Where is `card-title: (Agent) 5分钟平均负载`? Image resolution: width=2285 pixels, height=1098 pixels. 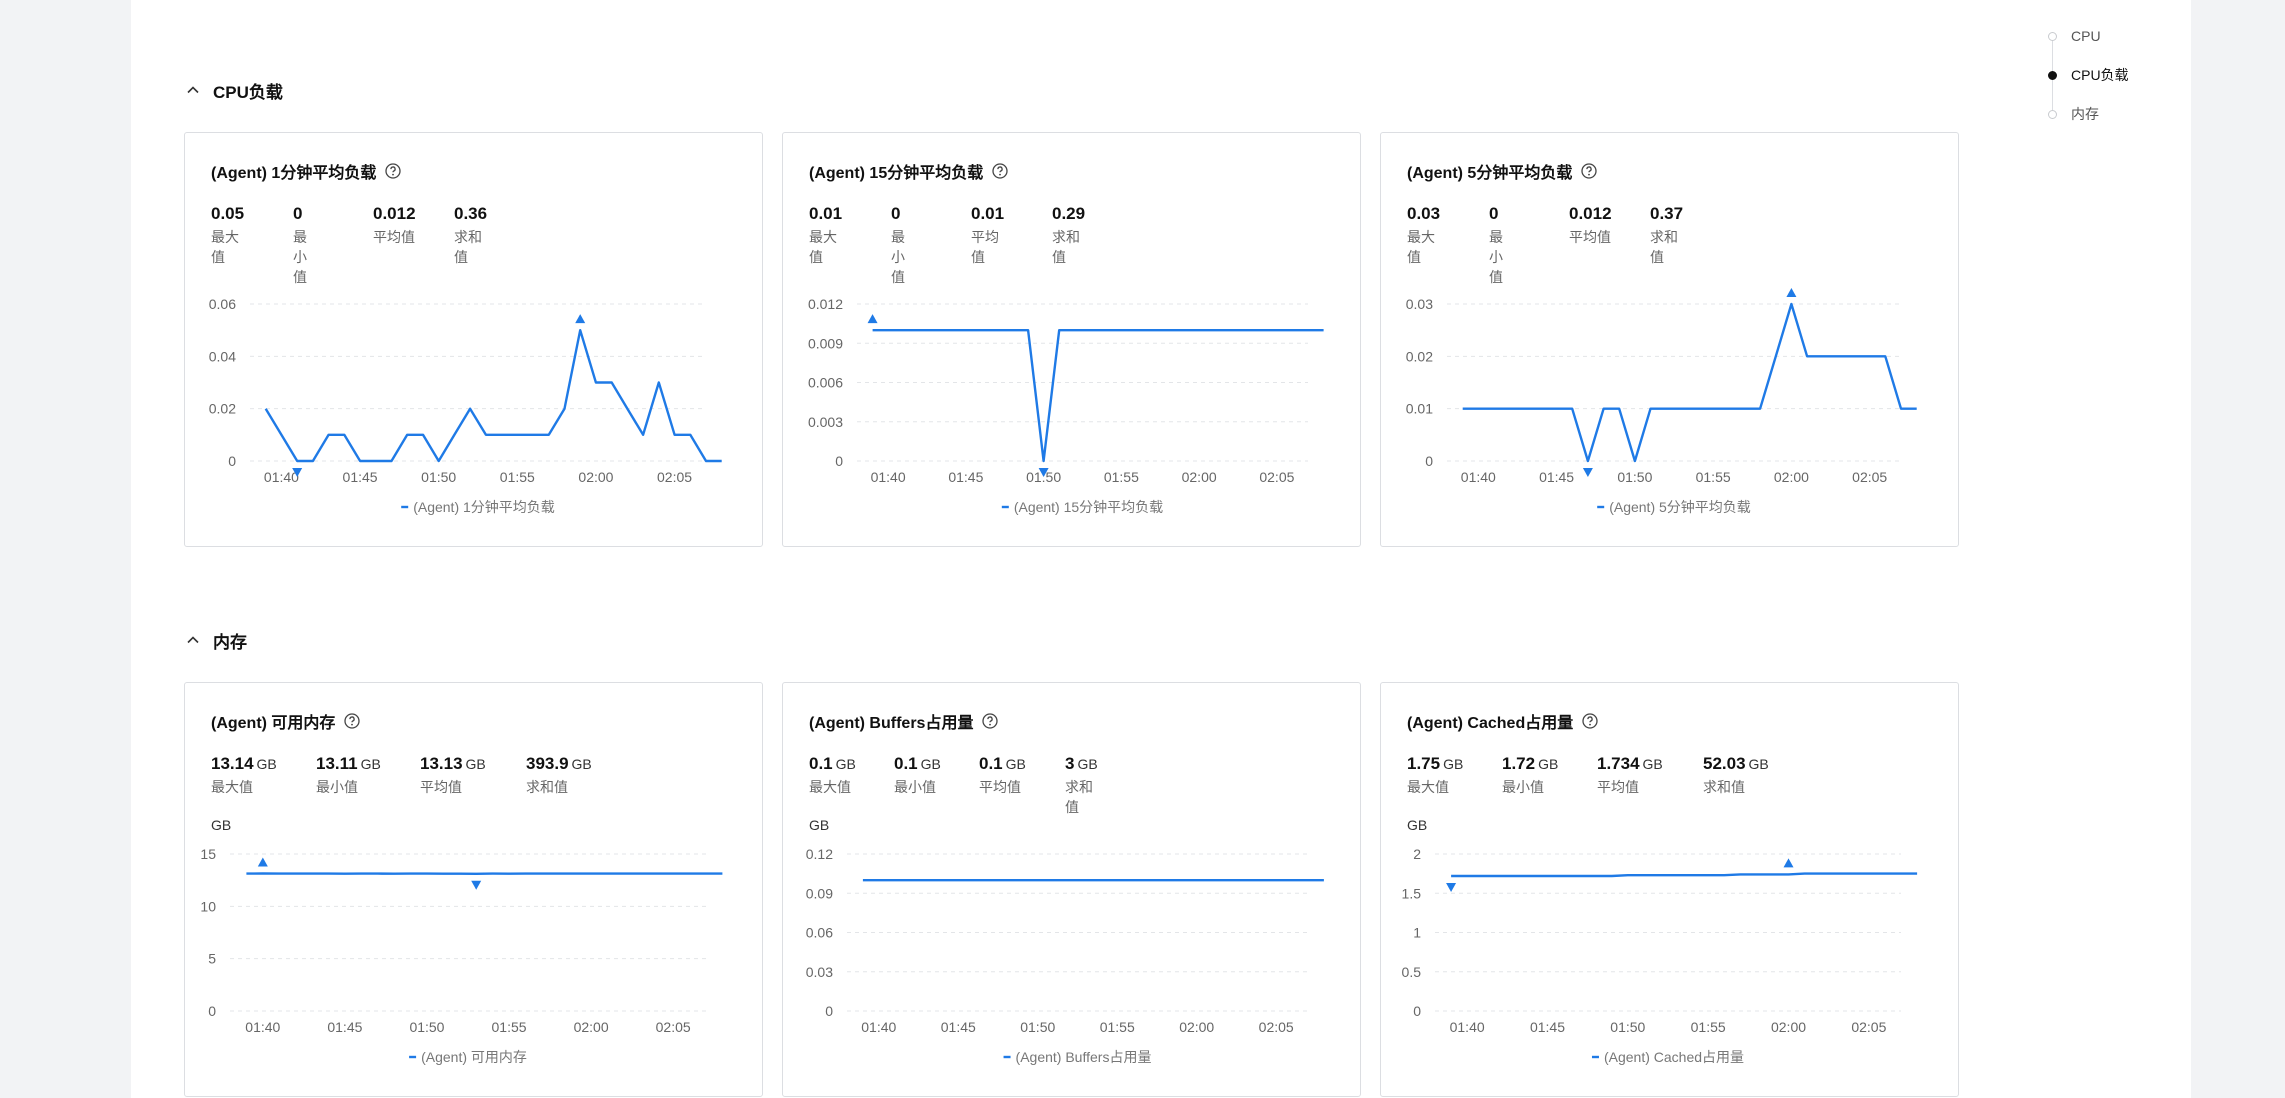
card-title: (Agent) 5分钟平均负载 is located at coordinates (1490, 173).